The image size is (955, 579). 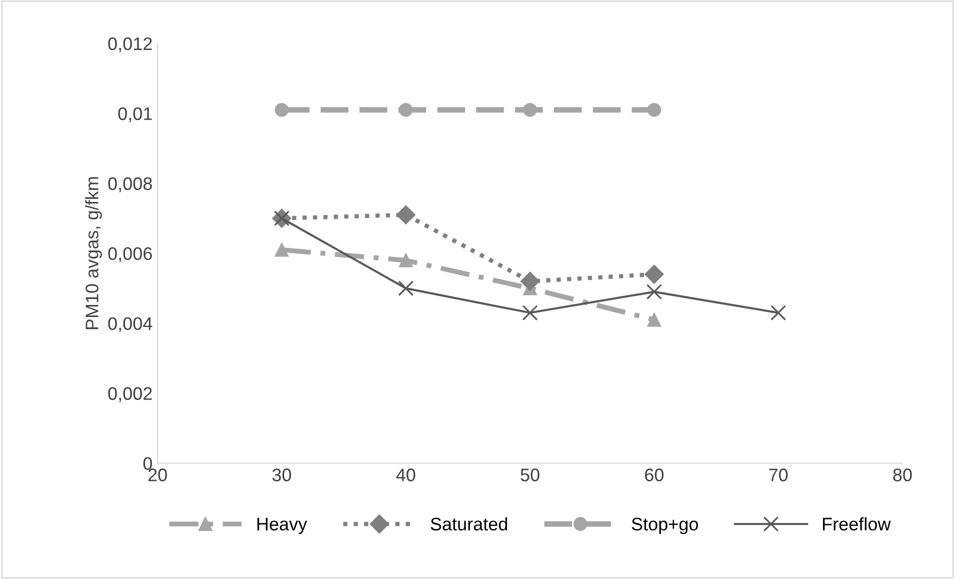 I want to click on x-tick-label: 60, so click(x=654, y=475).